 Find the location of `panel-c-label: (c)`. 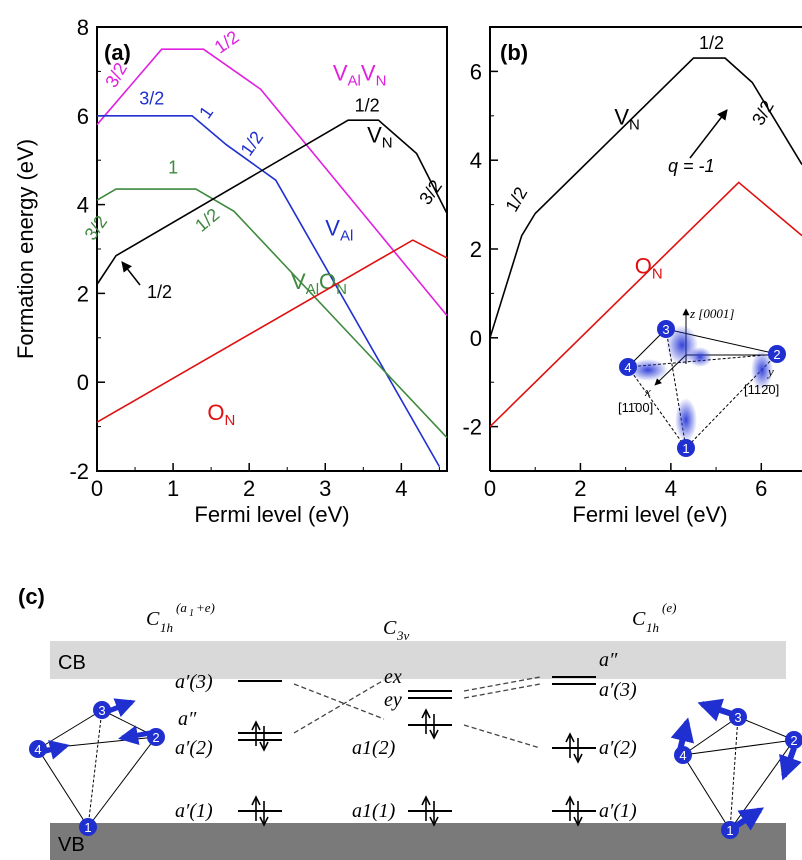

panel-c-label: (c) is located at coordinates (31, 596).